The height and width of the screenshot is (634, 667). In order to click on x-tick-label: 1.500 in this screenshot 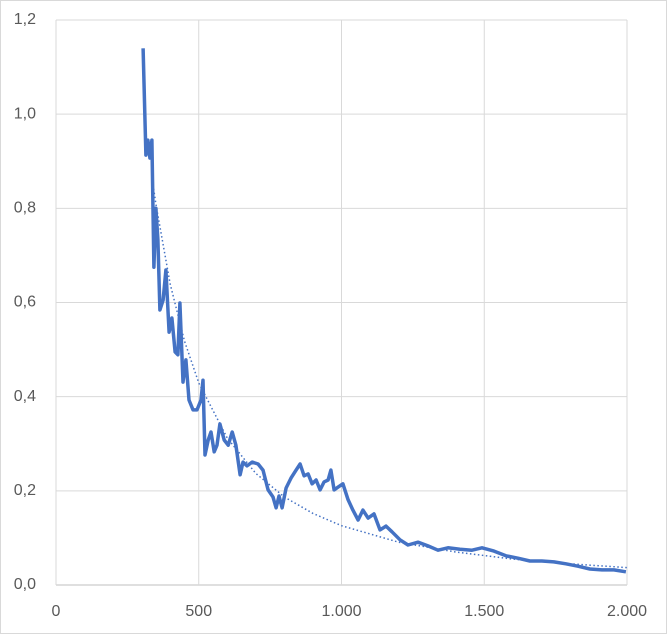, I will do `click(484, 611)`.